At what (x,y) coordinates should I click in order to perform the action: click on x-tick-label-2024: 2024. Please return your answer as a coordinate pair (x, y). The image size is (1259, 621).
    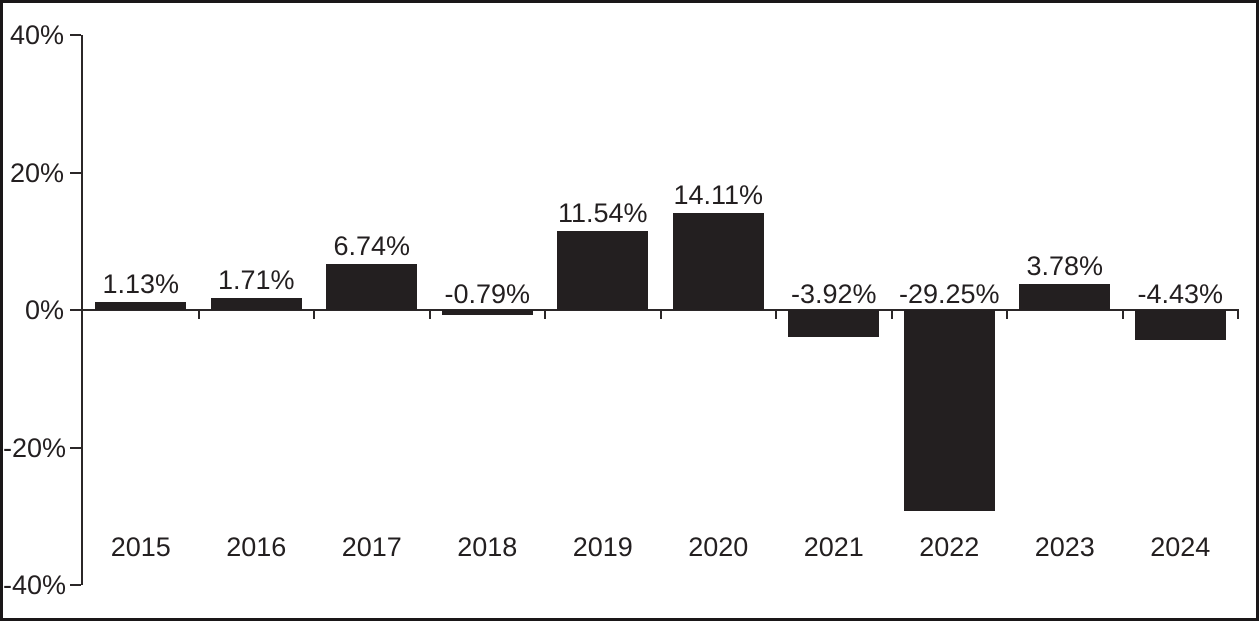
    Looking at the image, I should click on (1180, 547).